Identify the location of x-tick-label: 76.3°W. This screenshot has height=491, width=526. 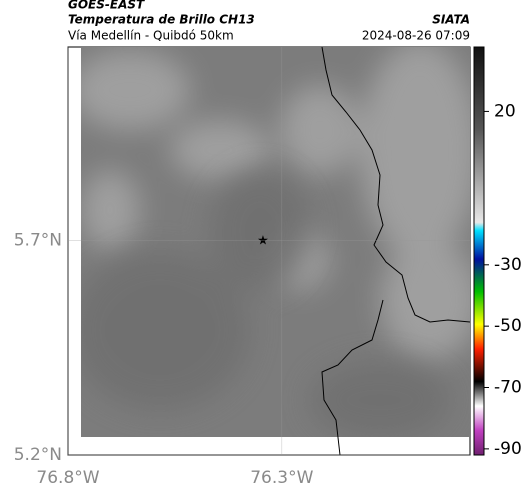
(281, 478).